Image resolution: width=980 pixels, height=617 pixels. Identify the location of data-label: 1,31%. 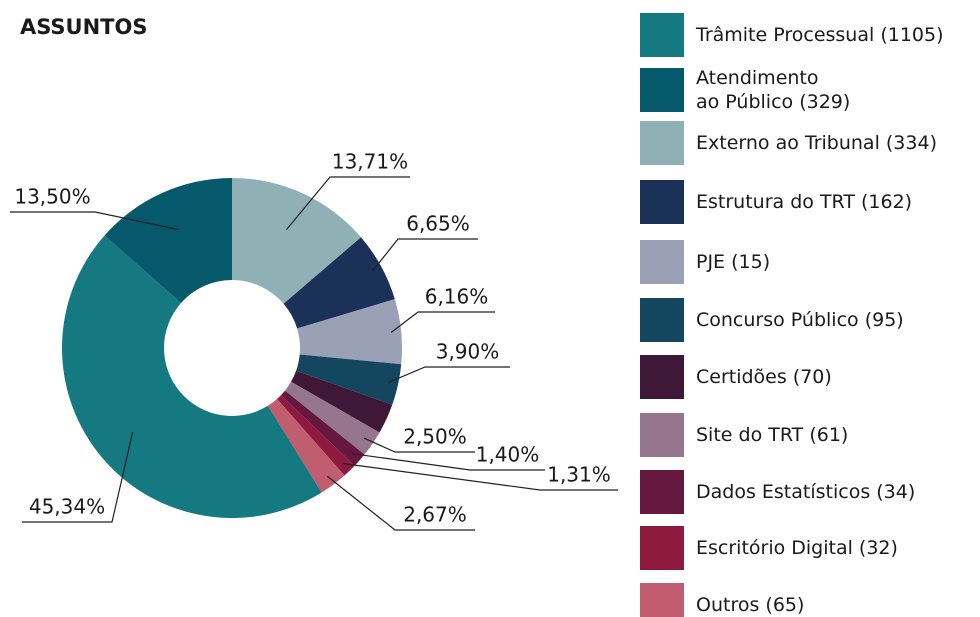
(579, 475).